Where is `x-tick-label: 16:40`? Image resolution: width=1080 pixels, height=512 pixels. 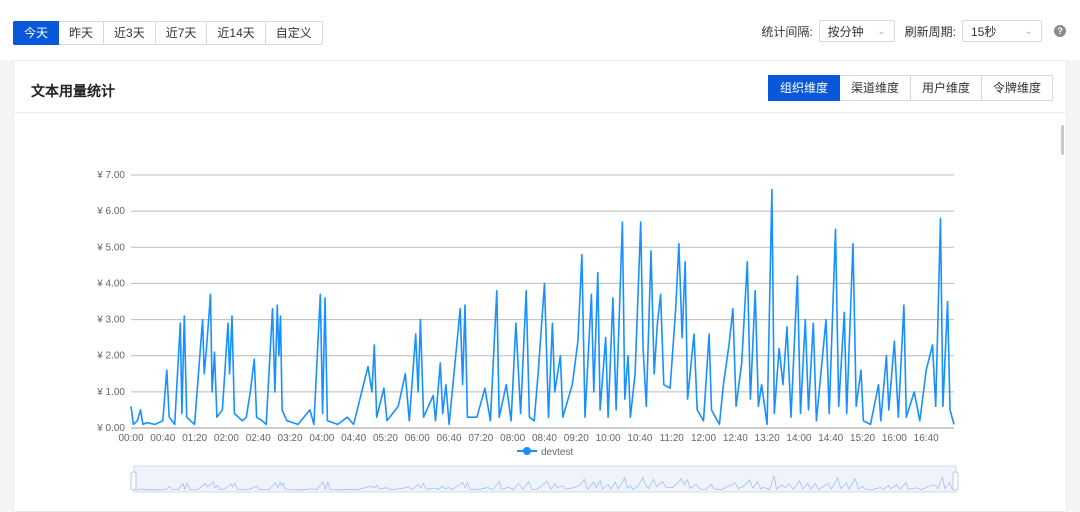 x-tick-label: 16:40 is located at coordinates (926, 438).